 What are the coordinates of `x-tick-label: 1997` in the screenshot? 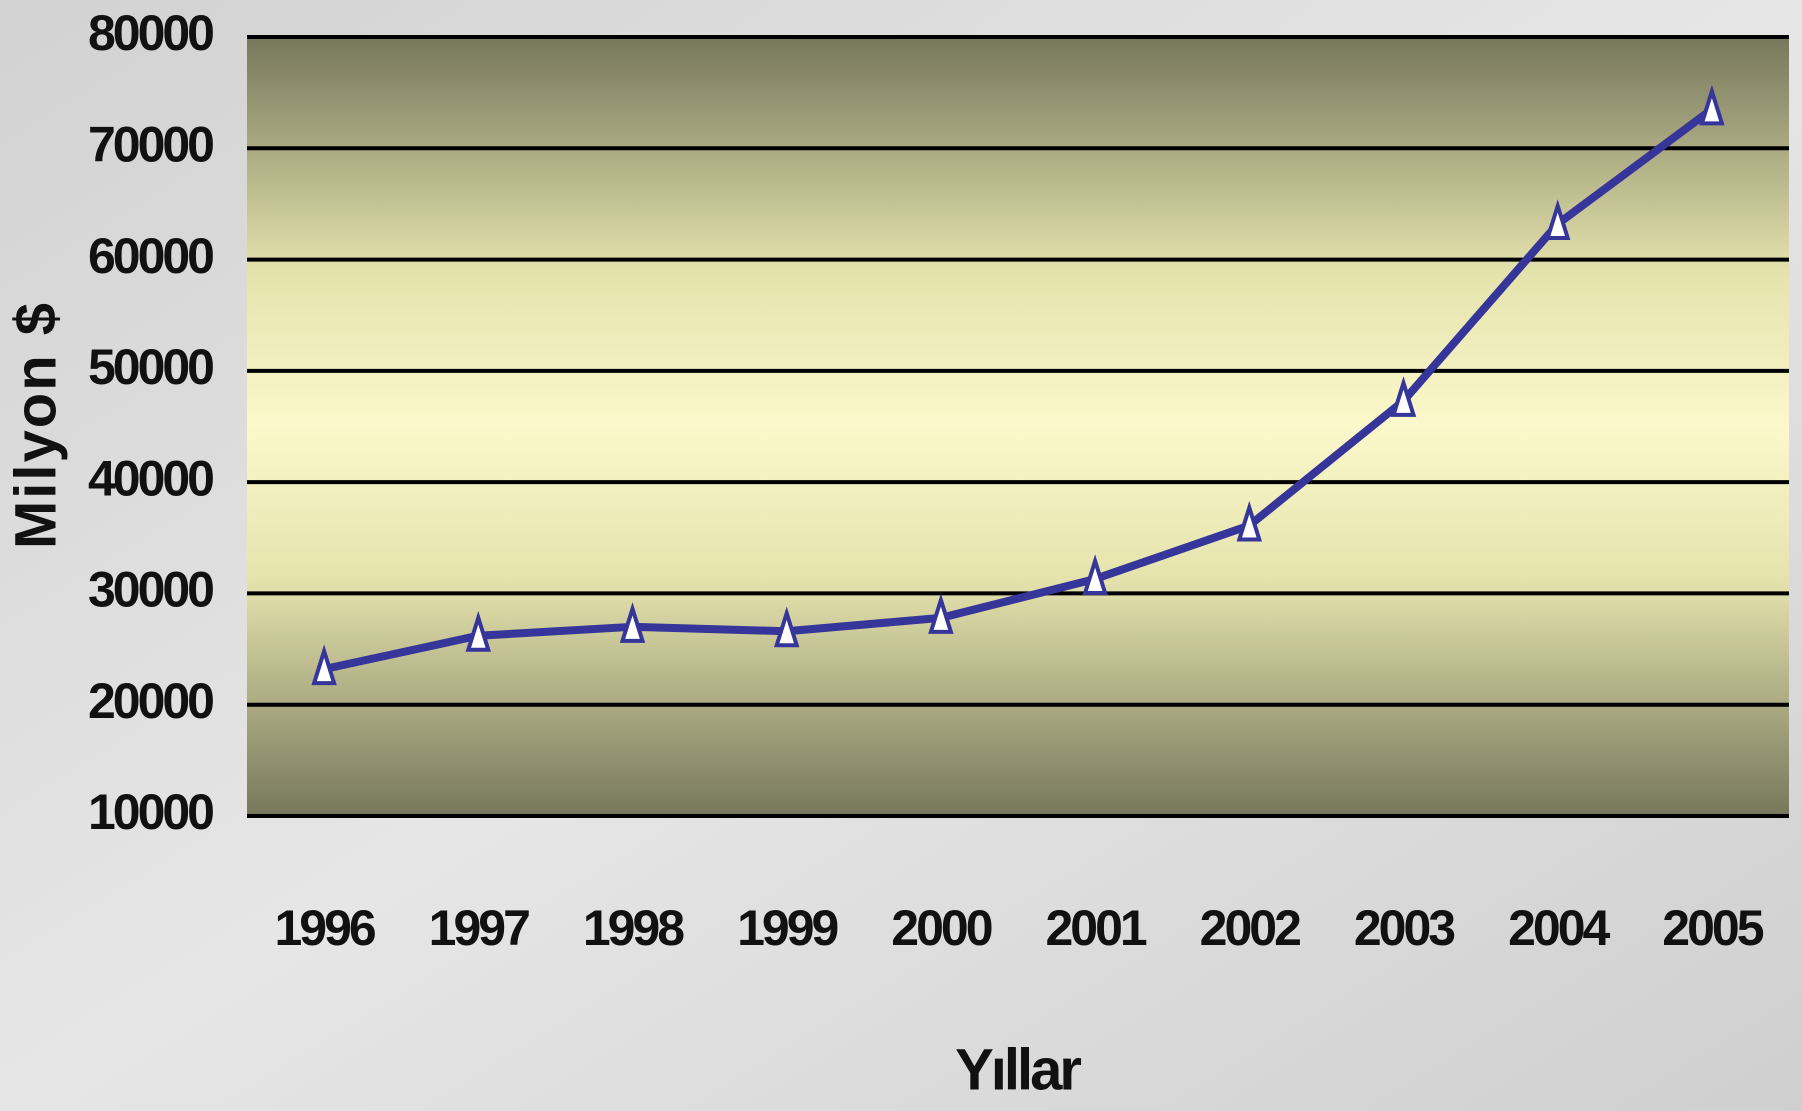 It's located at (479, 928).